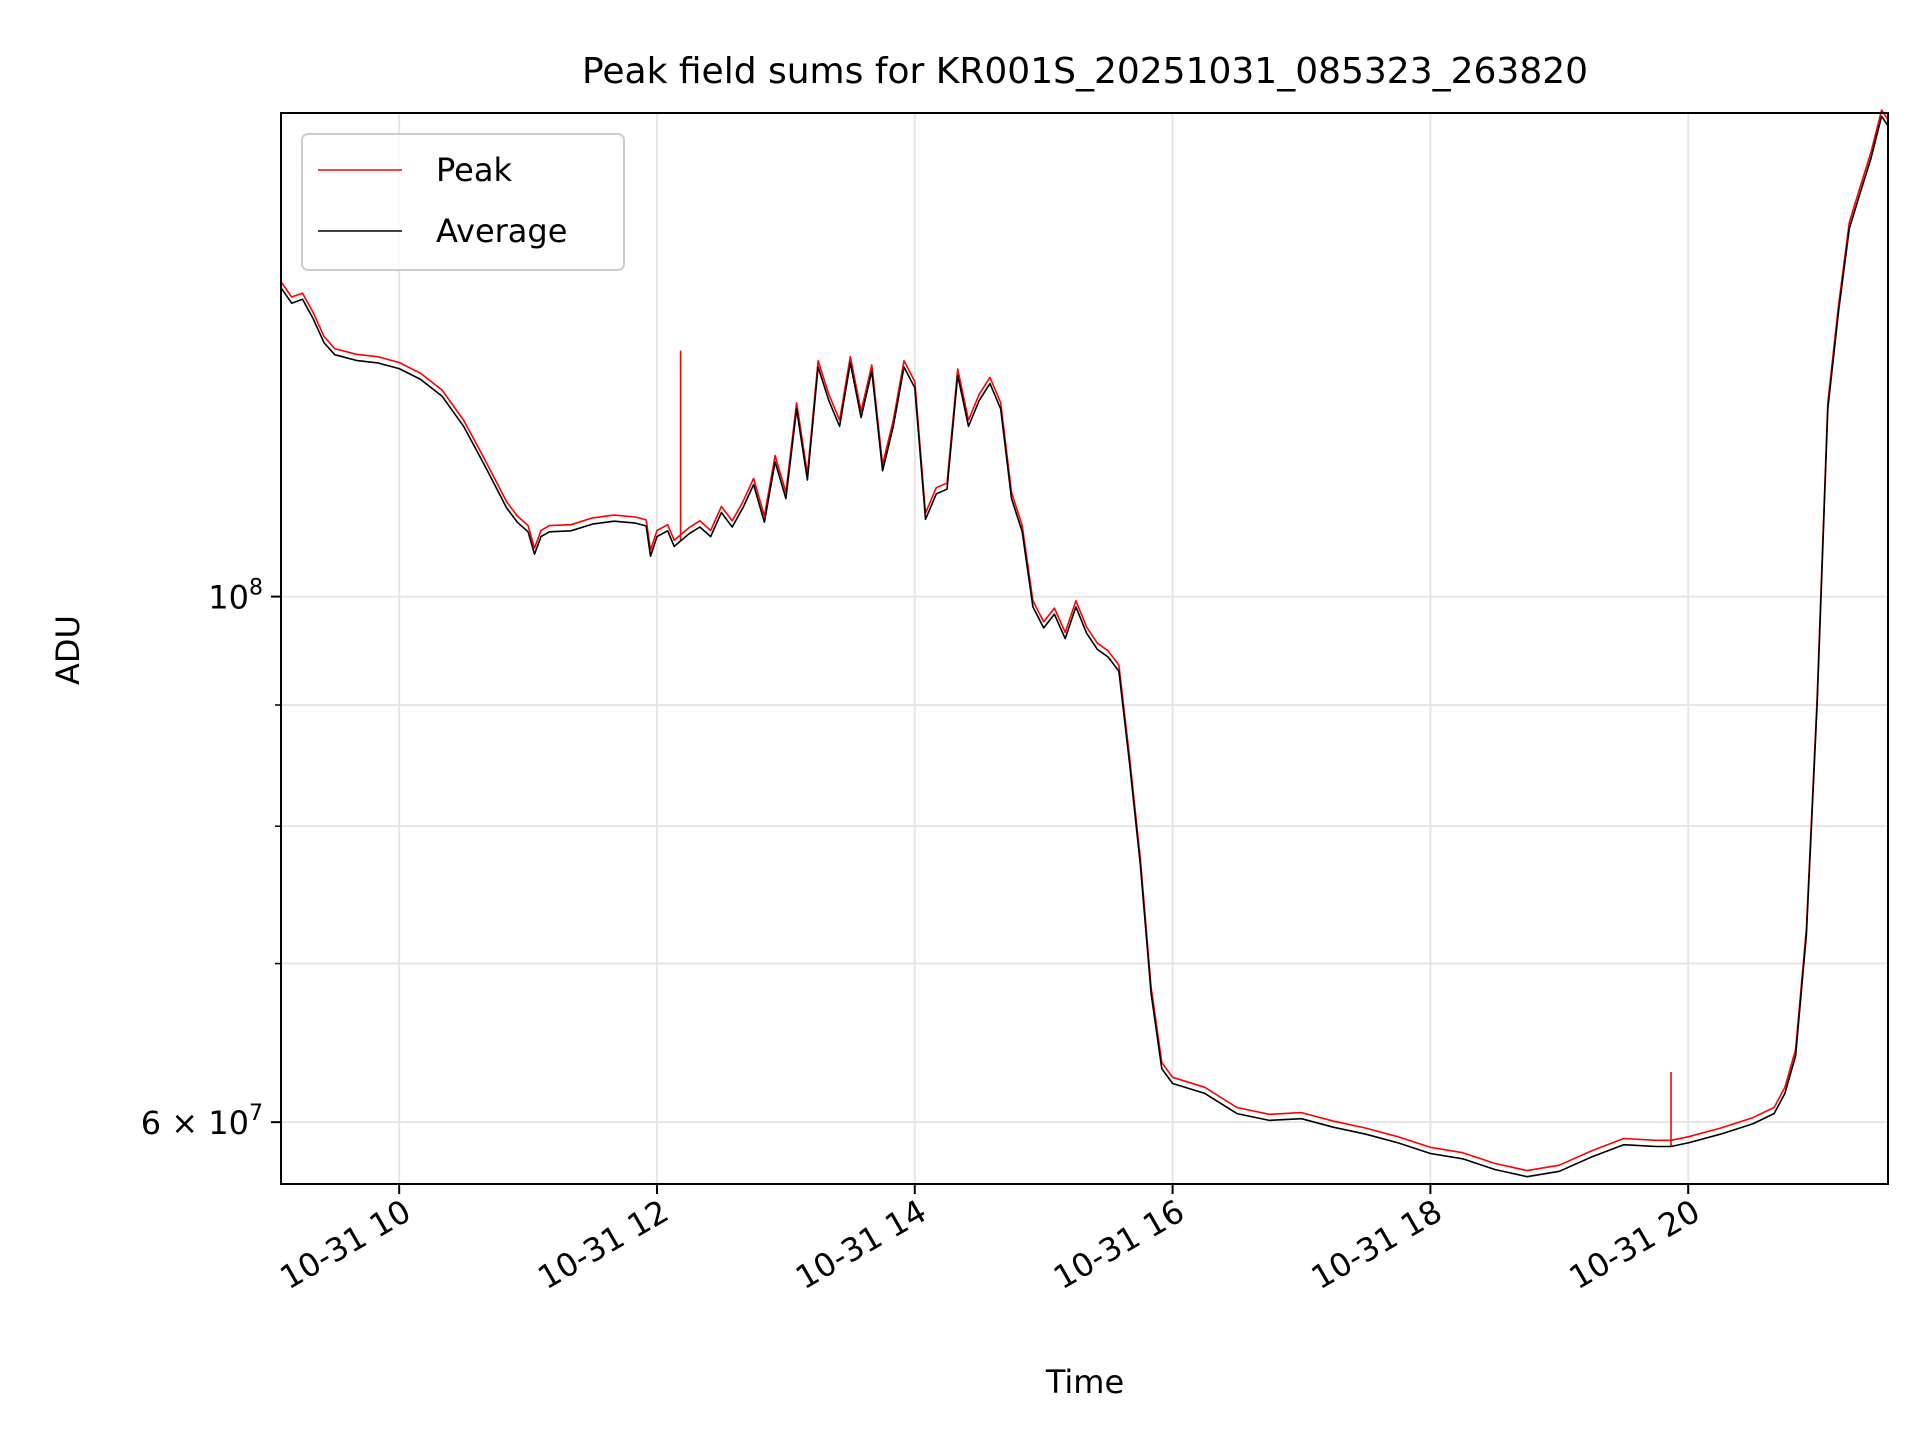  Describe the element at coordinates (474, 170) in the screenshot. I see `legend-label-peak: Peak` at that location.